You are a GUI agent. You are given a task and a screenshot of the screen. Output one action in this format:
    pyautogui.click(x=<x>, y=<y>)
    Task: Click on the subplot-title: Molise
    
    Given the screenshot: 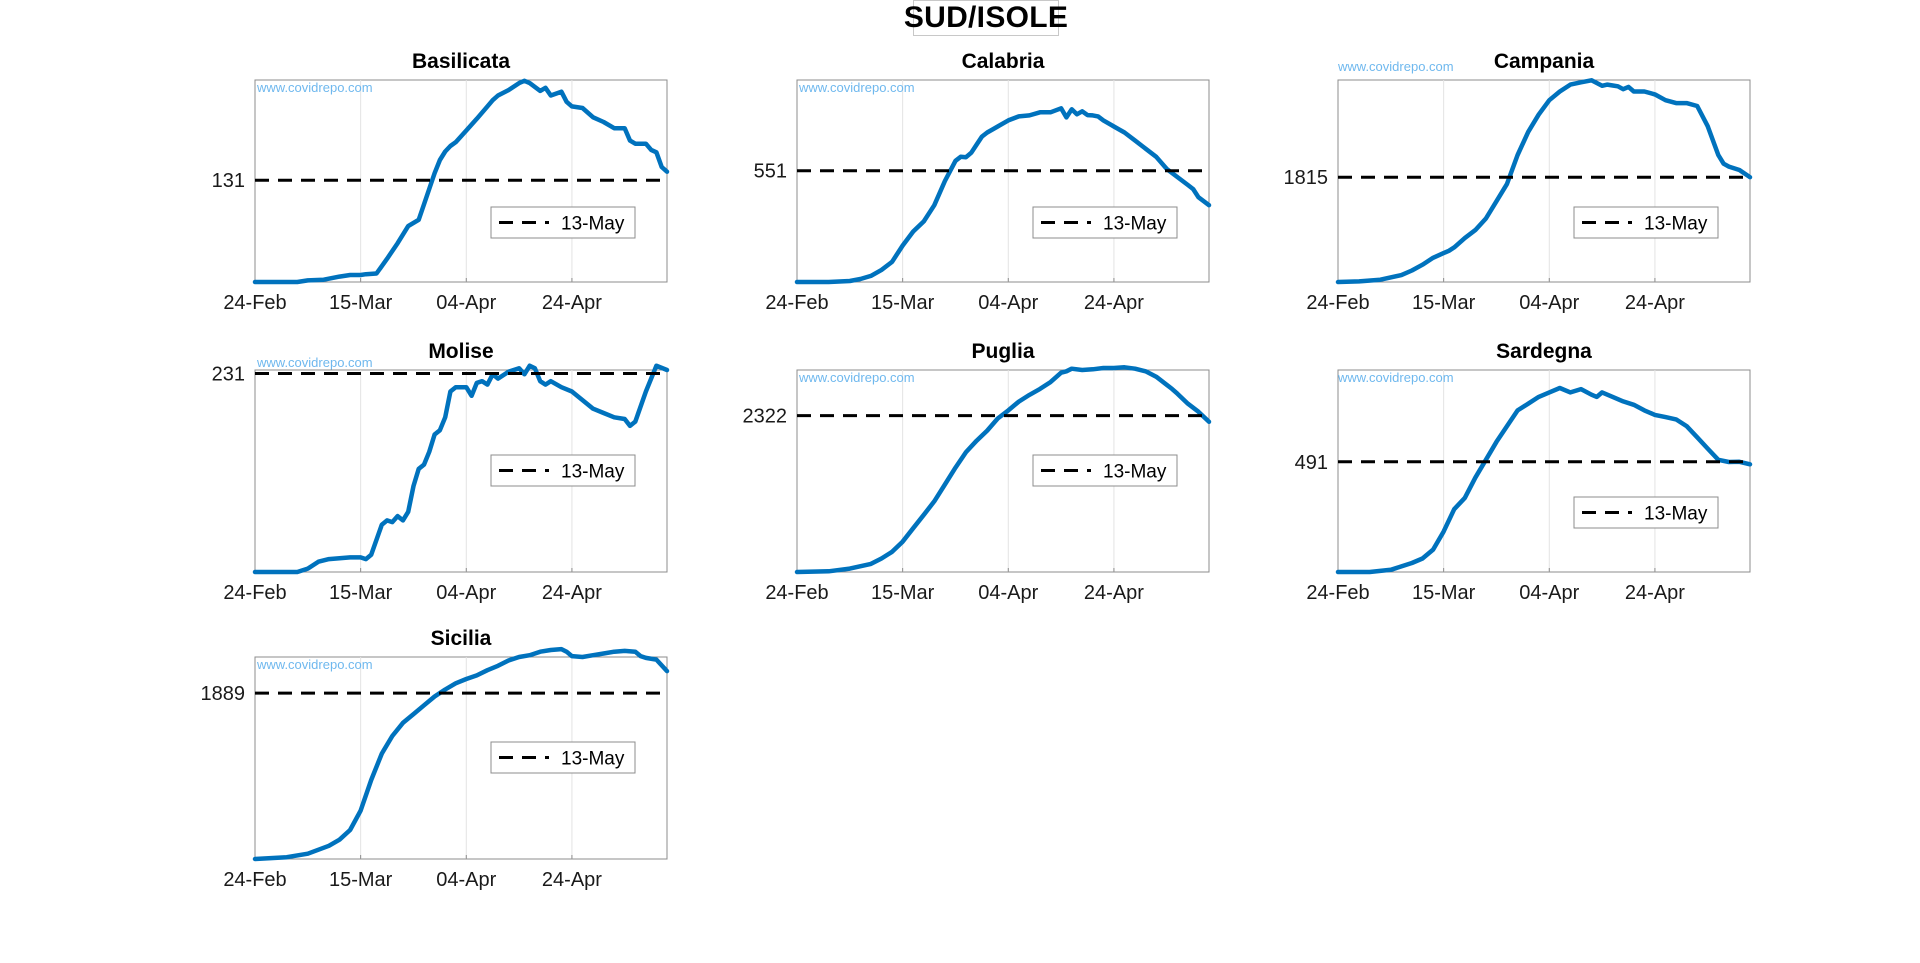 What is the action you would take?
    pyautogui.click(x=460, y=351)
    